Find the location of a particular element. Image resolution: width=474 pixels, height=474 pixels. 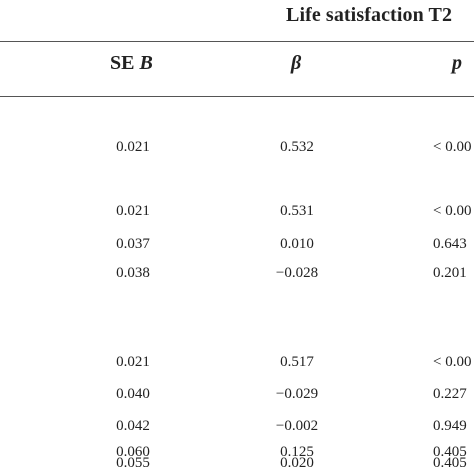

cell-beta: 0.125 is located at coordinates (297, 452).